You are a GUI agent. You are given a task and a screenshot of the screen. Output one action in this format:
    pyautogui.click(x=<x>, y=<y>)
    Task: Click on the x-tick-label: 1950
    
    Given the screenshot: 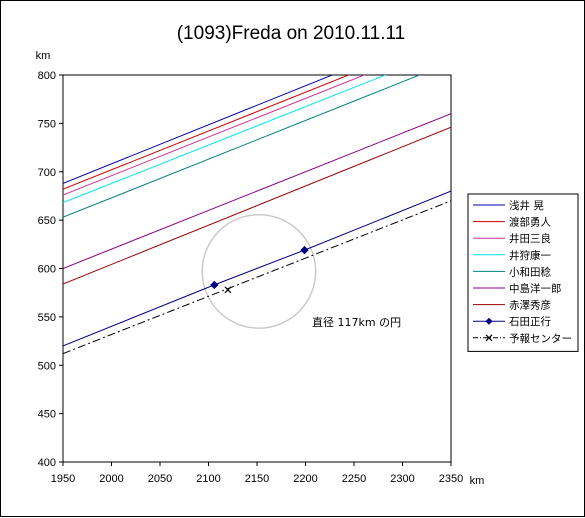 What is the action you would take?
    pyautogui.click(x=63, y=479)
    